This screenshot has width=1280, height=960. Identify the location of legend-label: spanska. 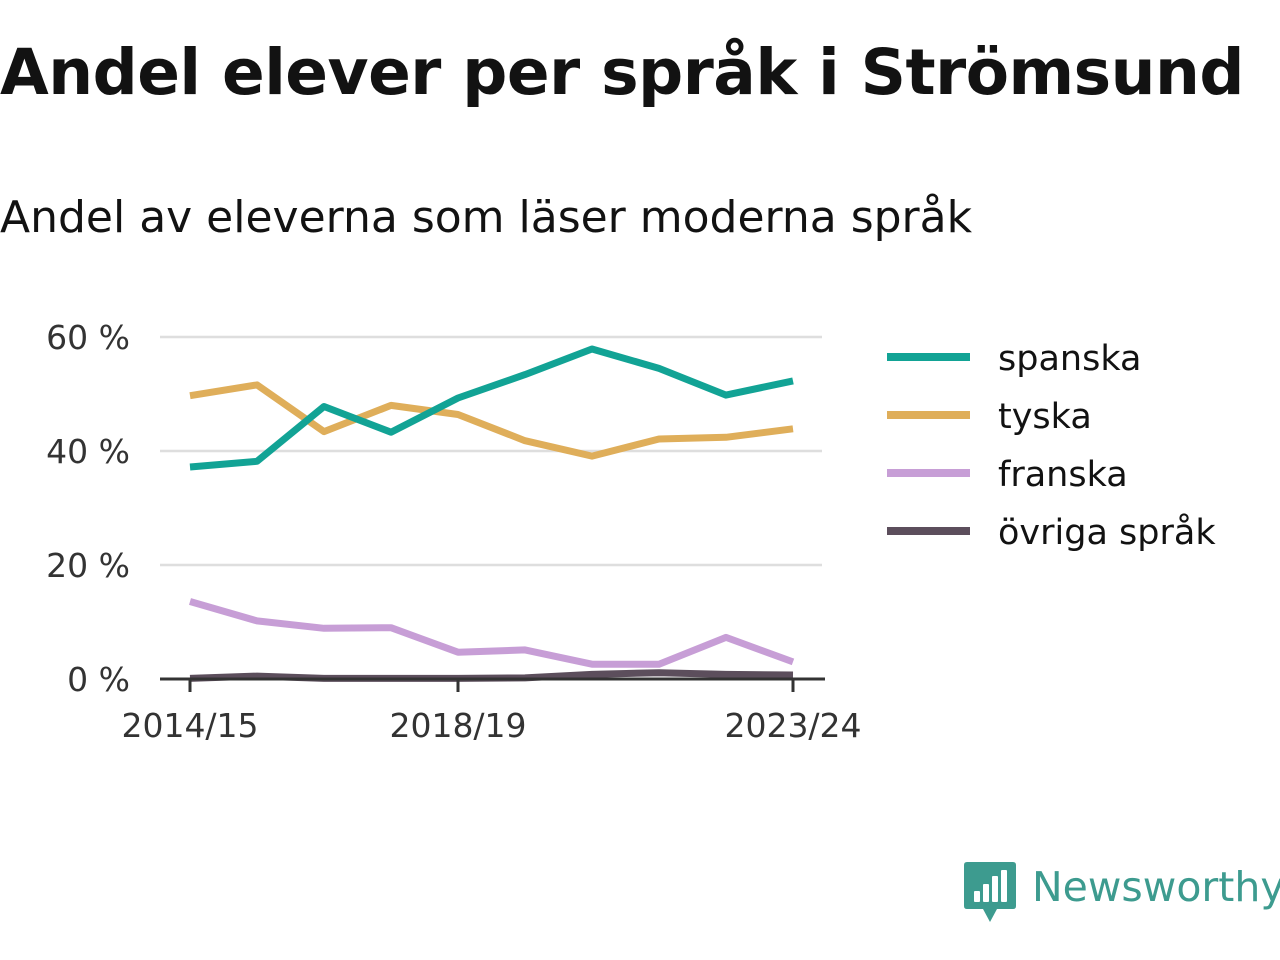
(1069, 359).